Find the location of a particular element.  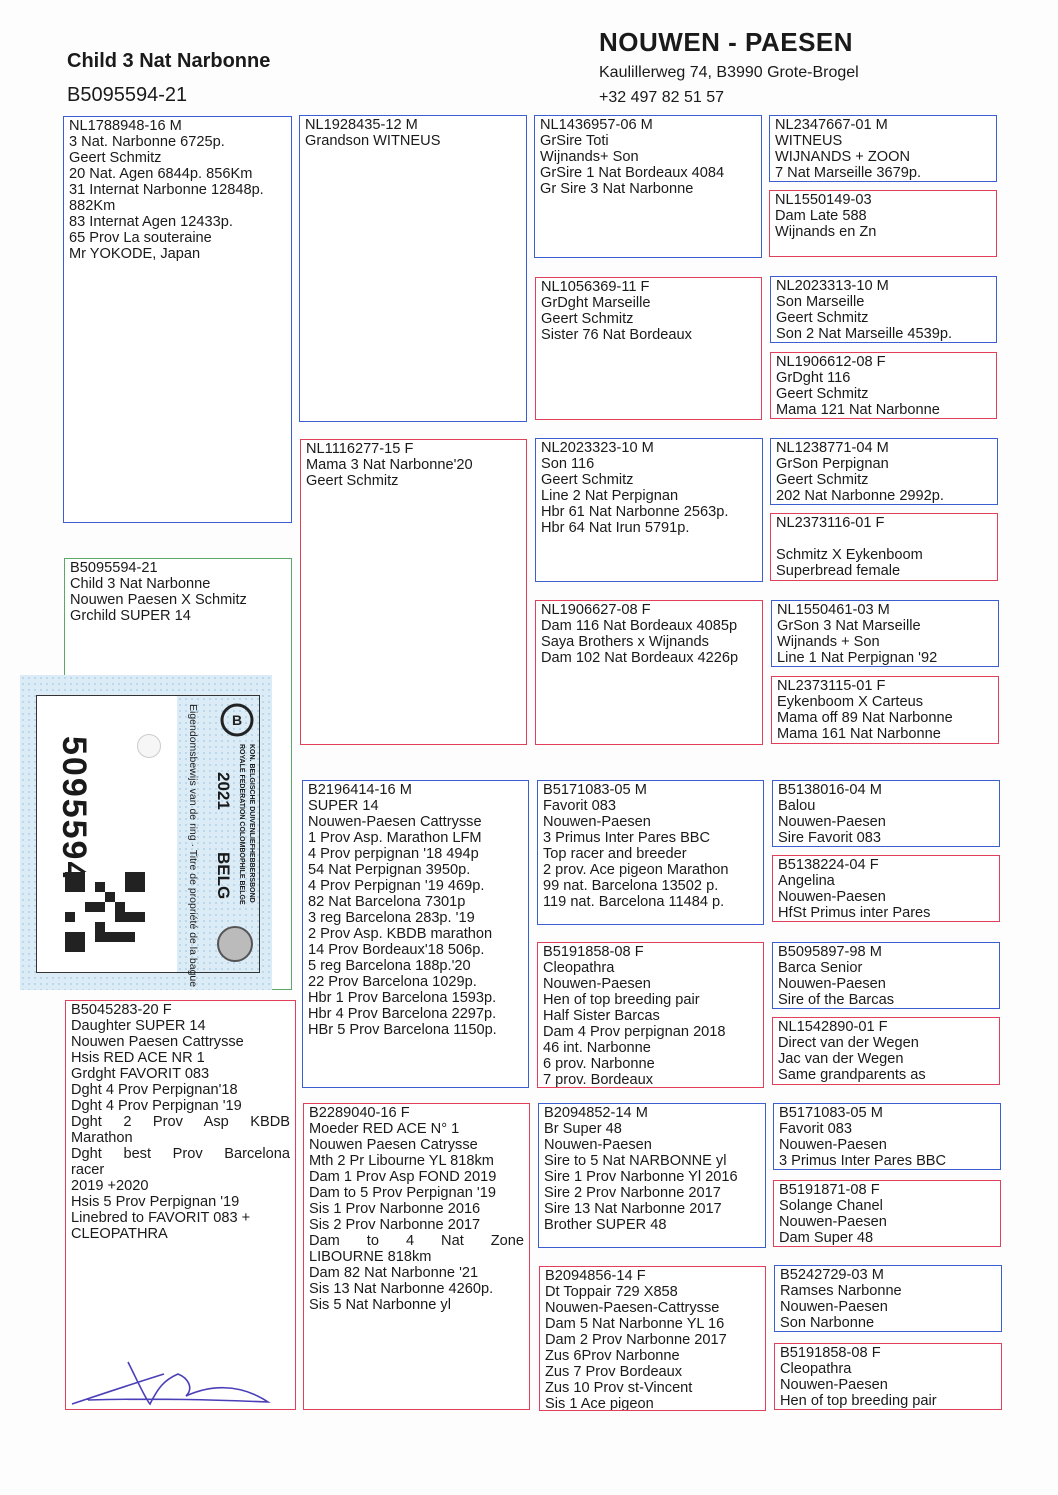

pedigree-line: Schmitz X Eykenboom is located at coordinates (849, 555).